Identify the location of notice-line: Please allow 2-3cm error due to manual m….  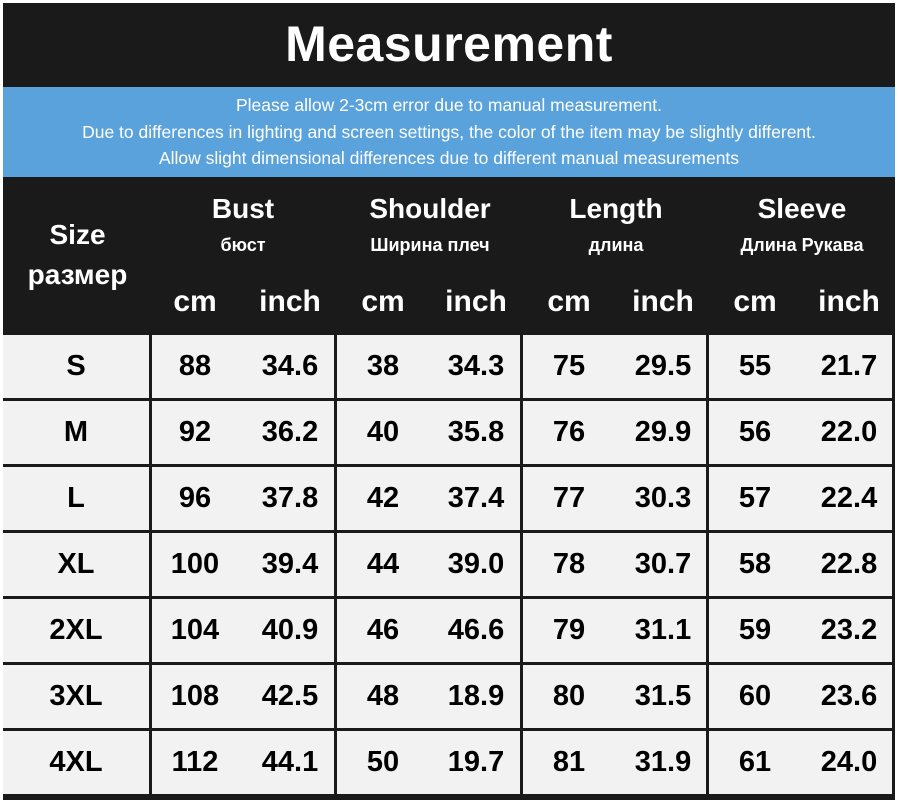
(449, 105).